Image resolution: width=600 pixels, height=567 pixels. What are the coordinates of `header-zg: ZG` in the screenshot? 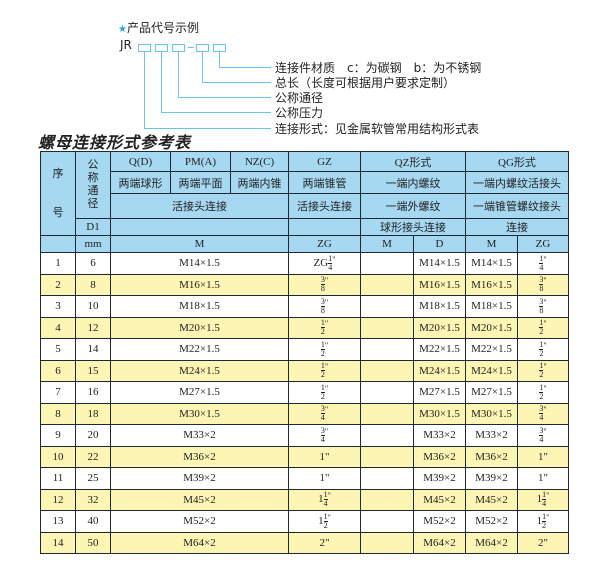 It's located at (324, 244).